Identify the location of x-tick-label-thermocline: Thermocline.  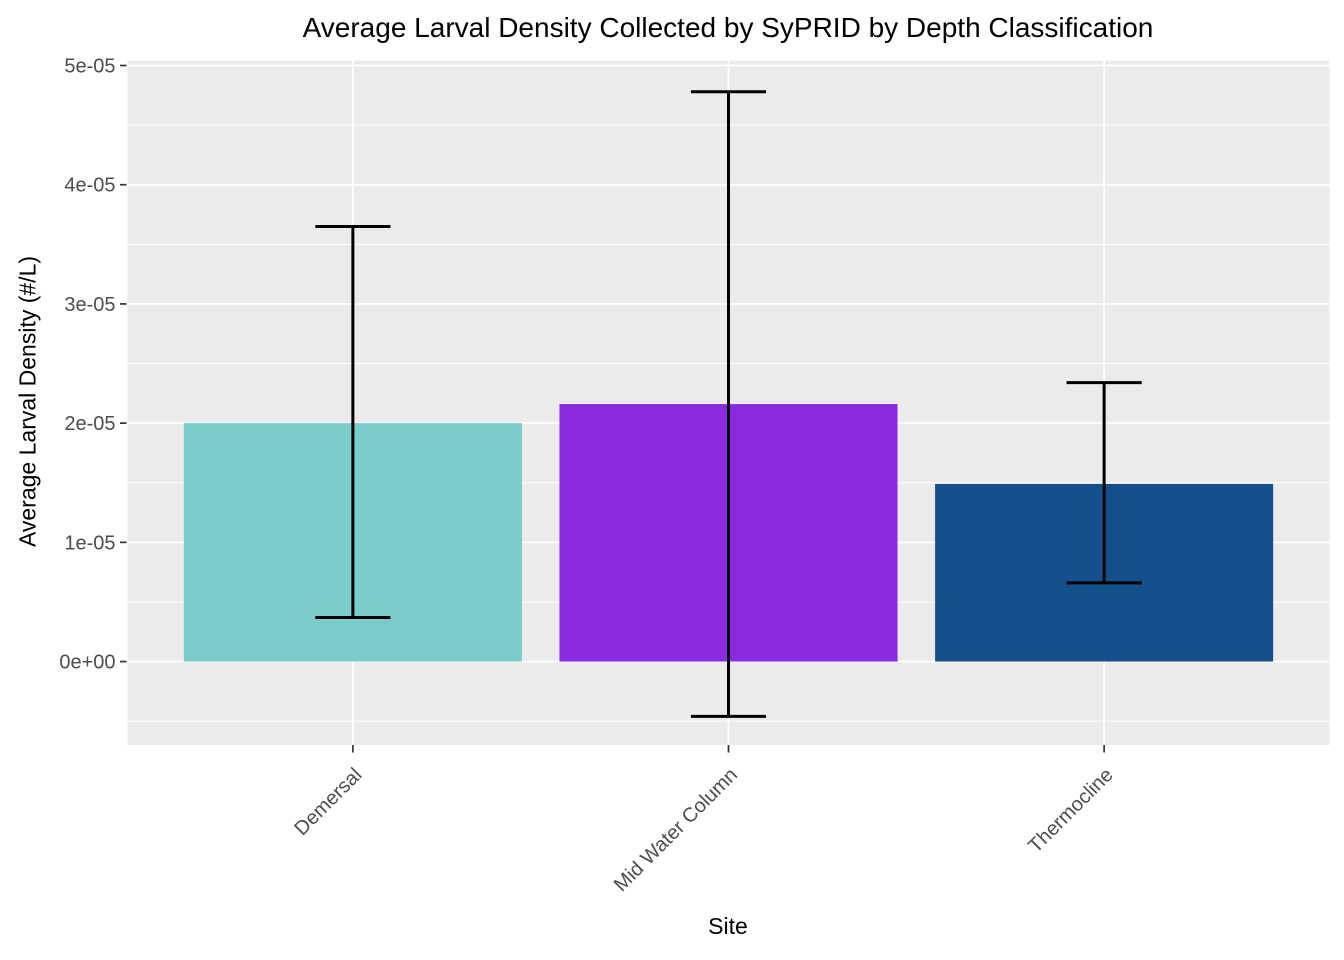
(1070, 810).